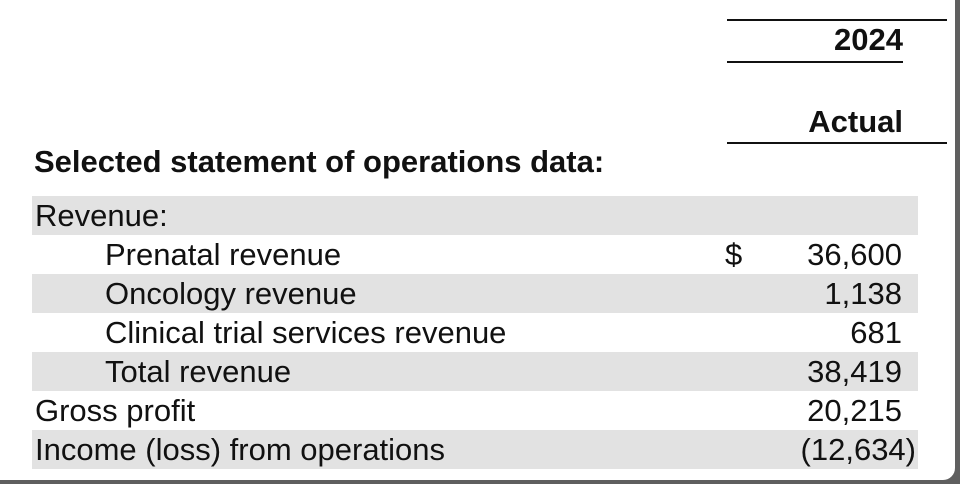 This screenshot has width=960, height=484. I want to click on row-amount: (12,634), so click(858, 449).